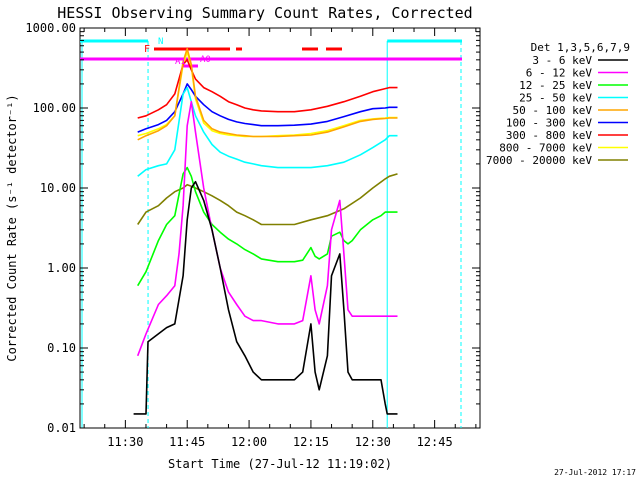  What do you see at coordinates (187, 442) in the screenshot?
I see `x-tick-label: 11:45` at bounding box center [187, 442].